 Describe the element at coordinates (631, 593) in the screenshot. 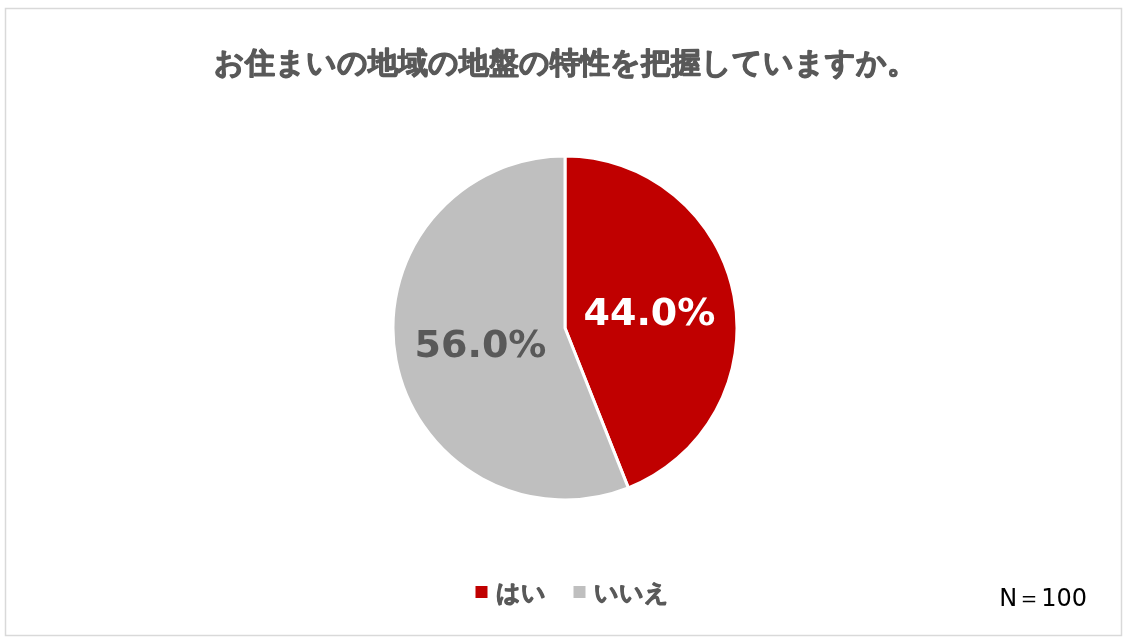

I see `legend-label: いいえ` at that location.